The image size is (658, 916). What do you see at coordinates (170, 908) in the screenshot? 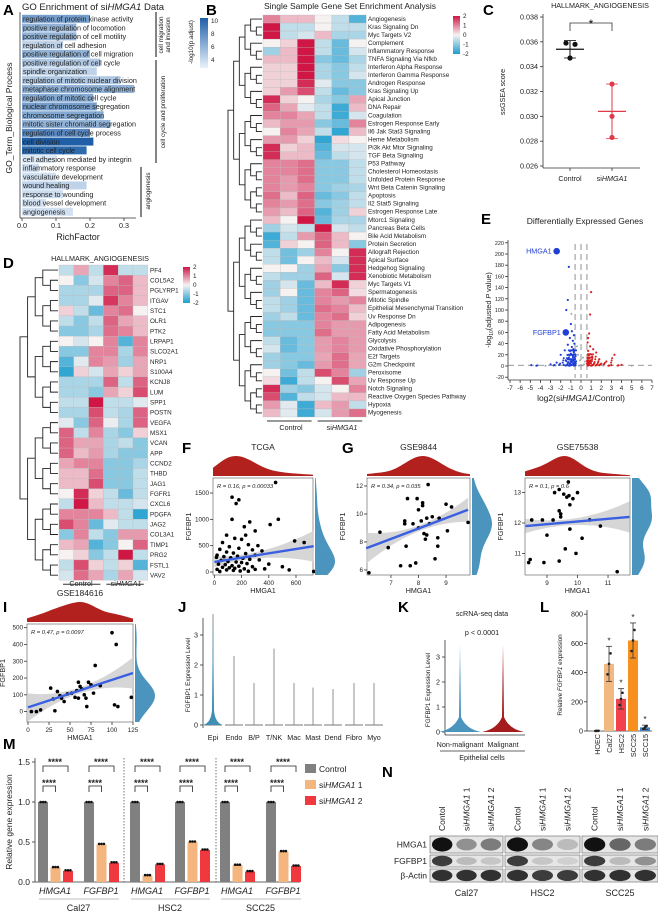
I see `cell-line-label: HSC2` at bounding box center [170, 908].